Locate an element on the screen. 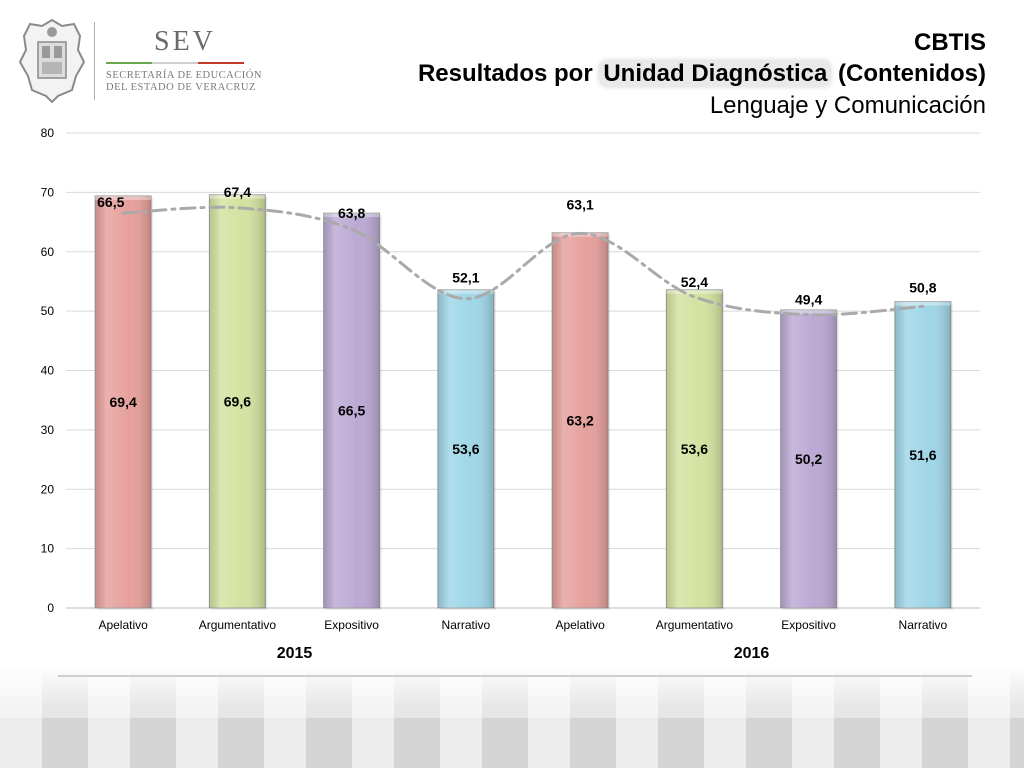  line-value-label: 52,1 is located at coordinates (465, 278).